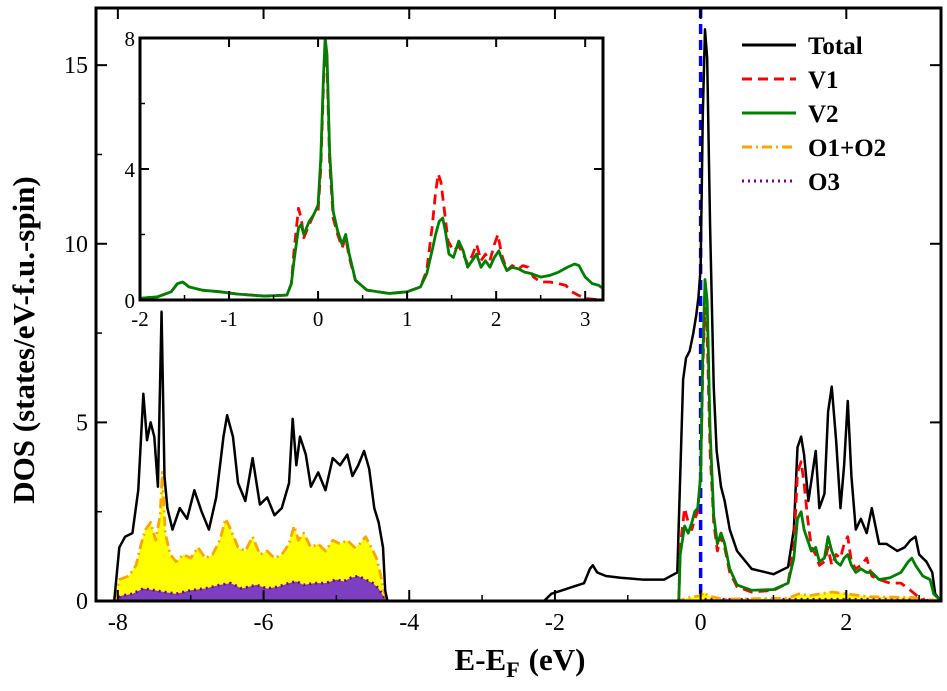 The width and height of the screenshot is (947, 691). What do you see at coordinates (790, 114) in the screenshot?
I see `legend-item-v2: V2` at bounding box center [790, 114].